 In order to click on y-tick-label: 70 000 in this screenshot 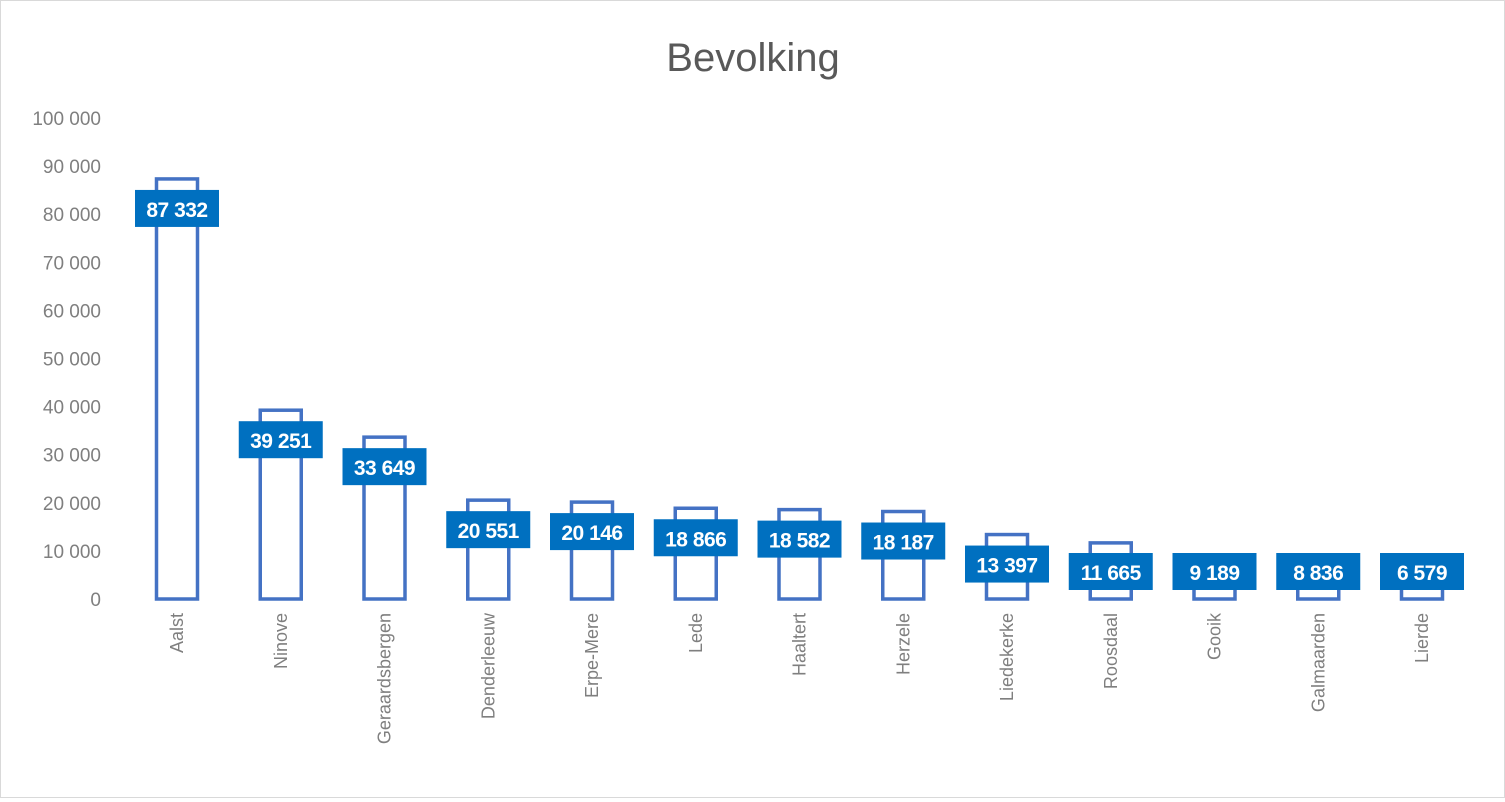, I will do `click(72, 263)`.